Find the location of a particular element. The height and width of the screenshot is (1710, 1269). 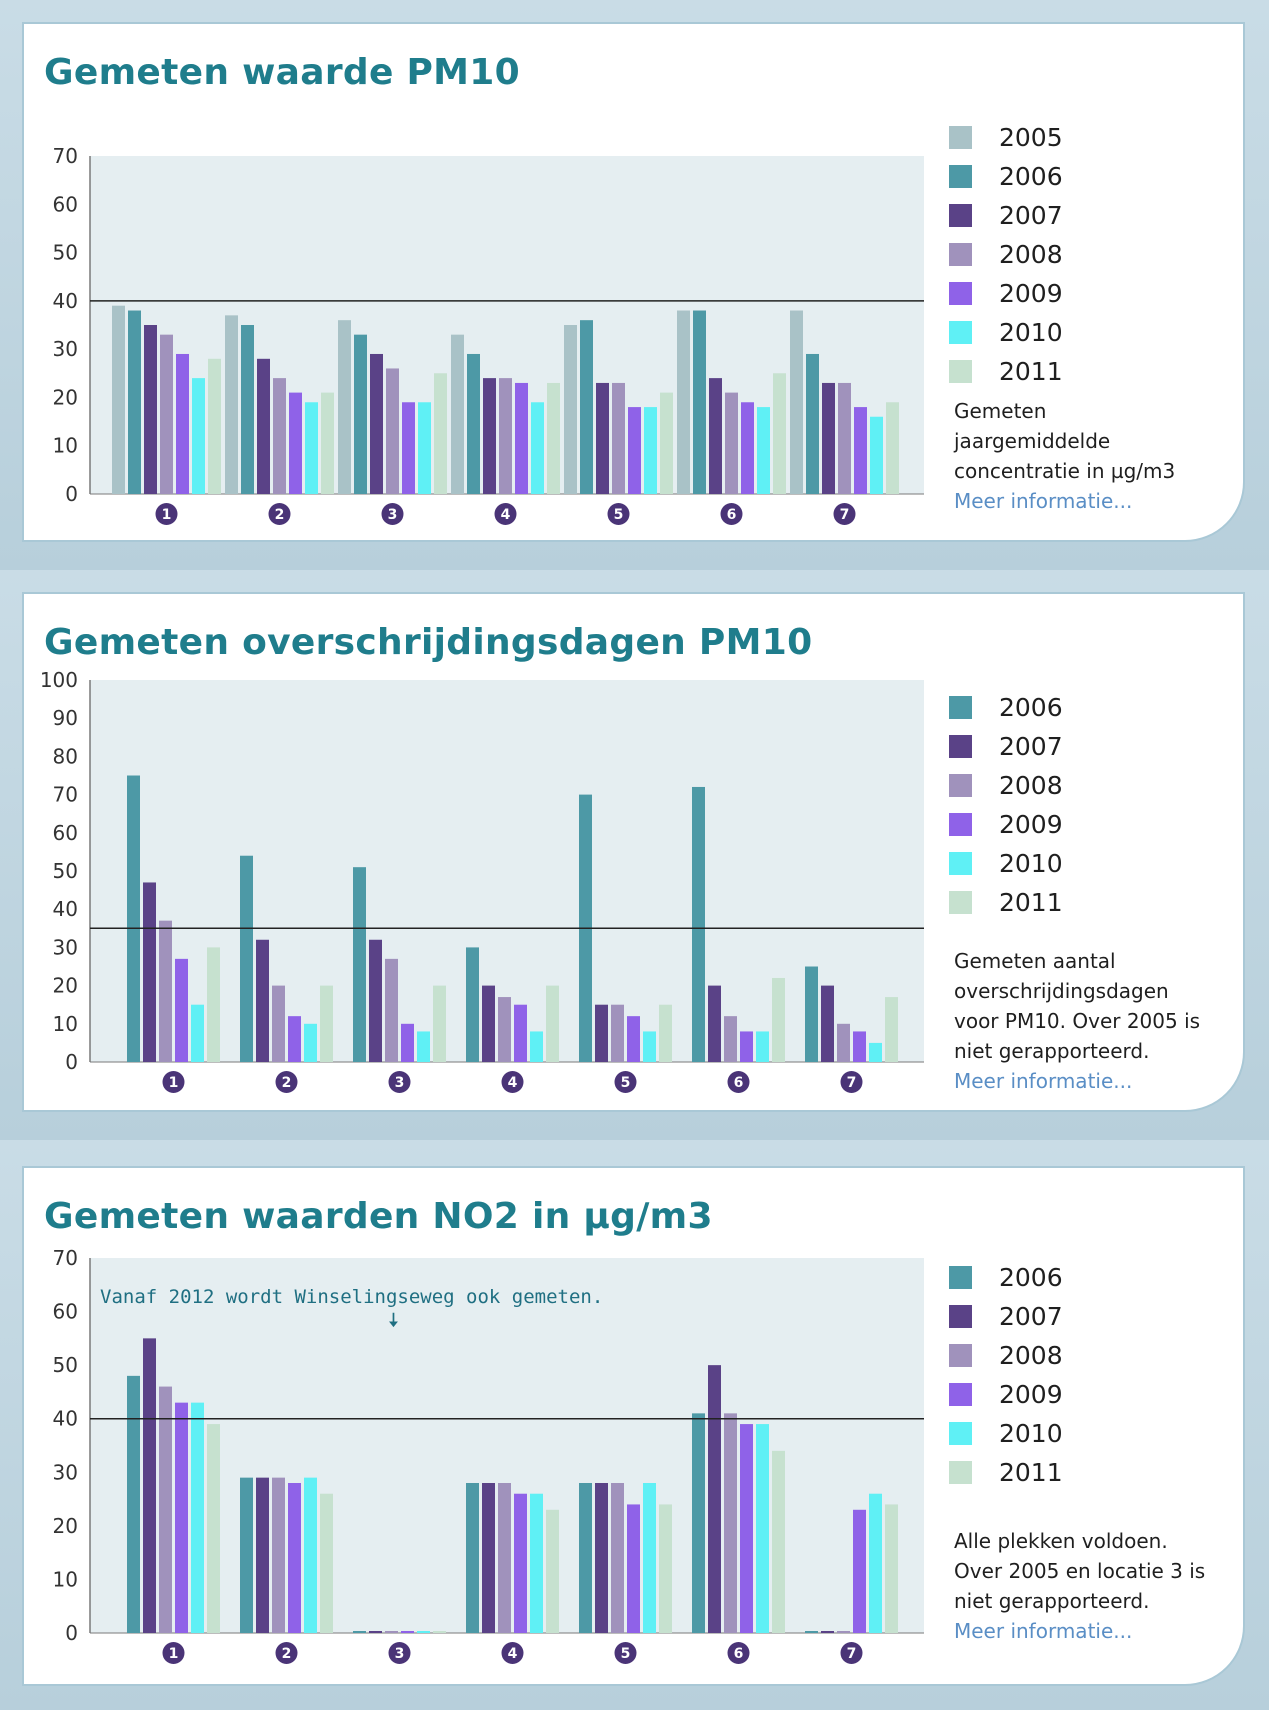

description-line: jaargemiddelde is located at coordinates (1032, 441).